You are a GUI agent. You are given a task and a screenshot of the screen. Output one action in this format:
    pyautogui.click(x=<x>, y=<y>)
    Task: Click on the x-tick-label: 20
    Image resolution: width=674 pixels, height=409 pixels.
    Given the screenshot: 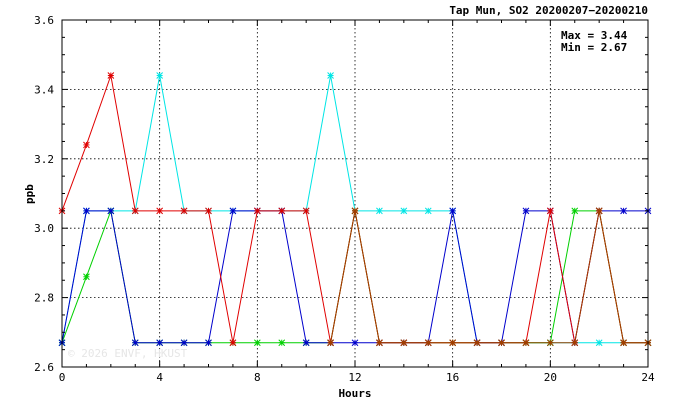 What is the action you would take?
    pyautogui.click(x=550, y=377)
    